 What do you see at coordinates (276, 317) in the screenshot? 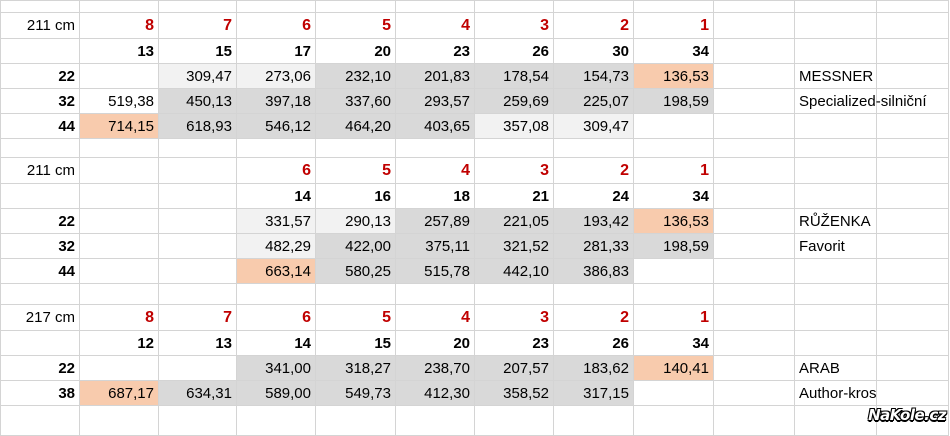
I see `gear-number: 6` at bounding box center [276, 317].